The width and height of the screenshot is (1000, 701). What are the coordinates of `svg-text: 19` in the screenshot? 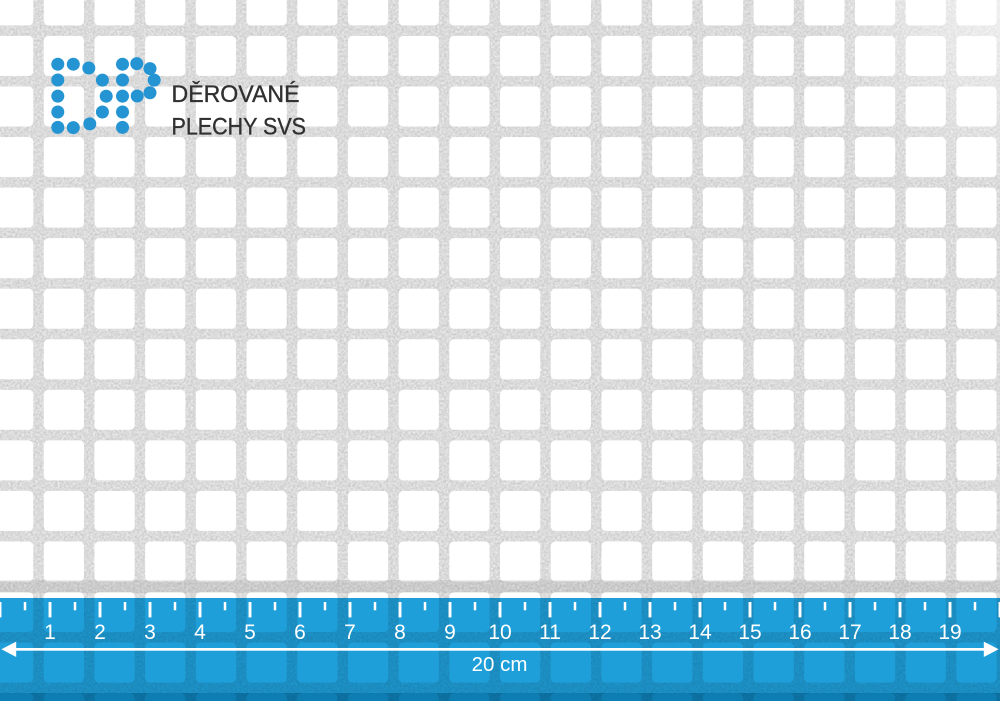 It's located at (949, 632).